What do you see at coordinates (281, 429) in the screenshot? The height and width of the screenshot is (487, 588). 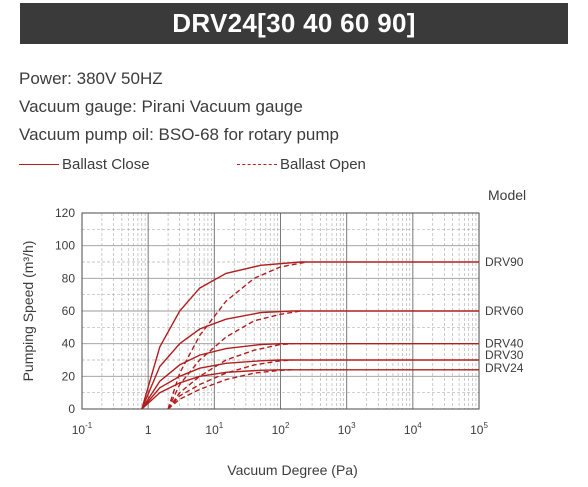 I see `x-tick-label: 10²` at bounding box center [281, 429].